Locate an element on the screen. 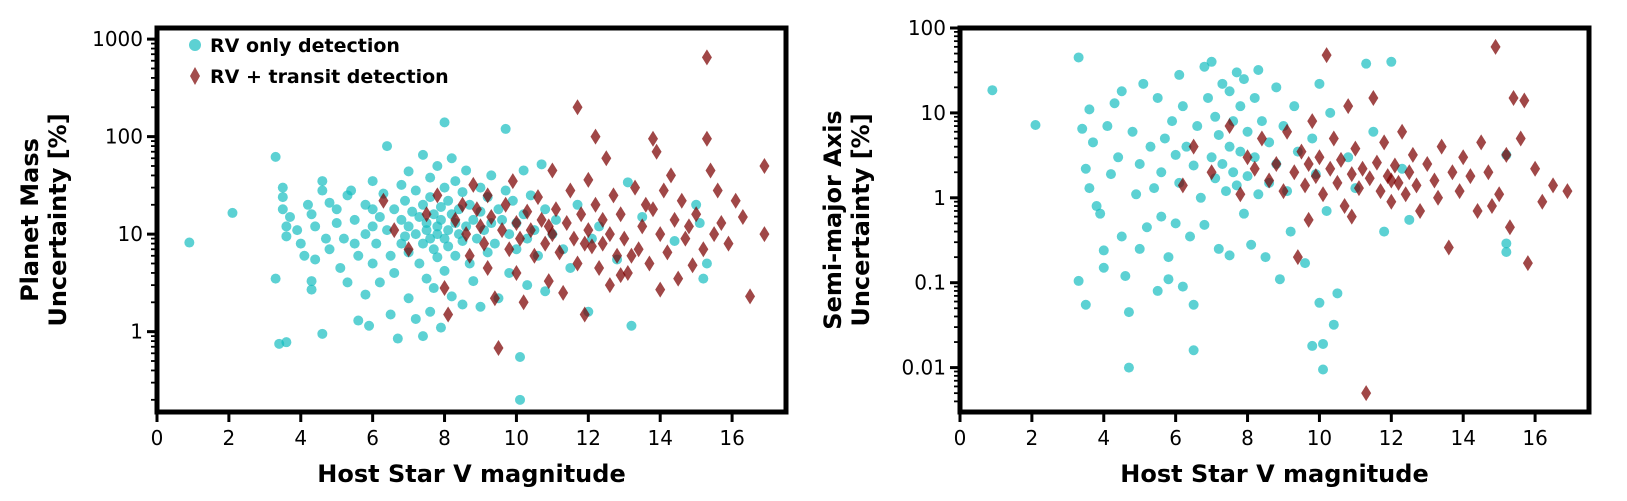 Image resolution: width=1627 pixels, height=501 pixels. legend-rv-transit-label: RV + transit detection is located at coordinates (329, 77).